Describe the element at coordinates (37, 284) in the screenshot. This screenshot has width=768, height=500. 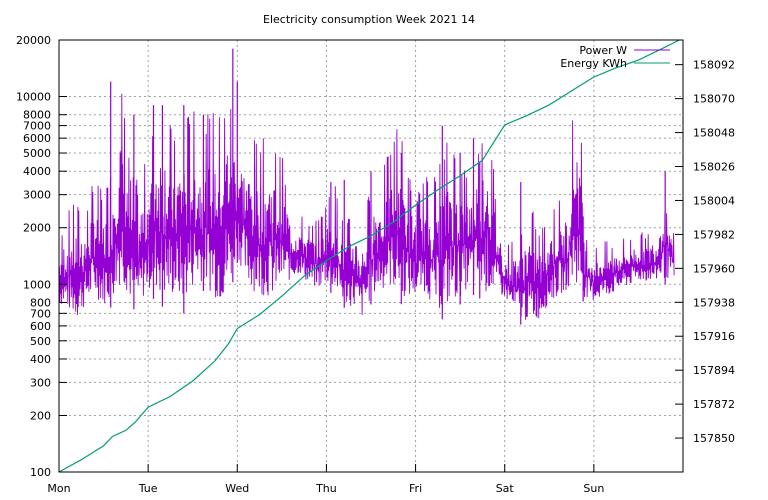
I see `y-tick-label: 1000` at that location.